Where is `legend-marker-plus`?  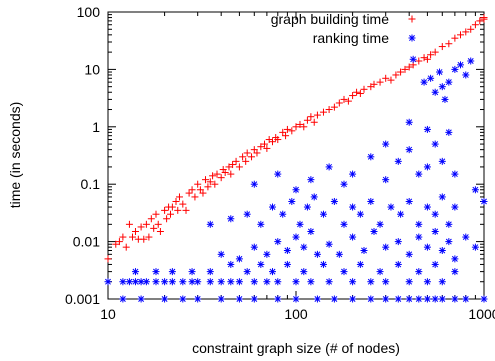
legend-marker-plus is located at coordinates (412, 19).